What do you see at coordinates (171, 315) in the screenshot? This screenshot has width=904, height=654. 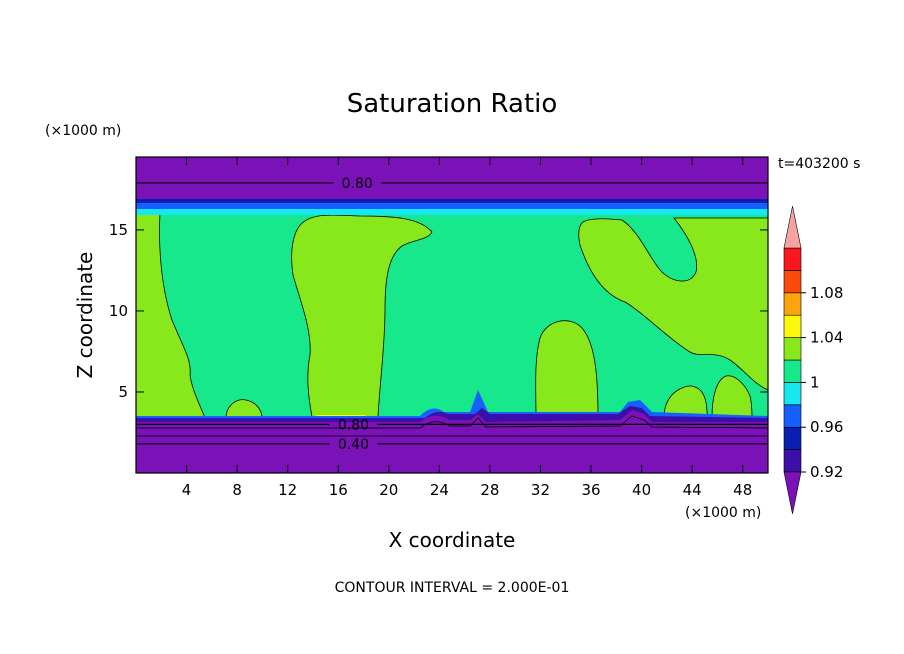 I see `cloud-column-left` at bounding box center [171, 315].